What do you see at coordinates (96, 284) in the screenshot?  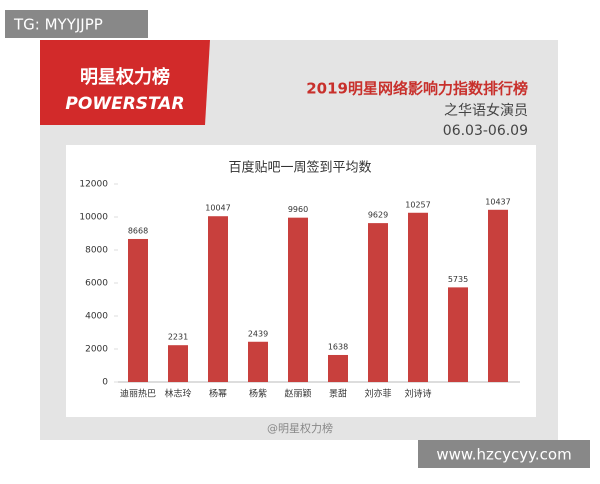 I see `y-tick-label: 6000` at bounding box center [96, 284].